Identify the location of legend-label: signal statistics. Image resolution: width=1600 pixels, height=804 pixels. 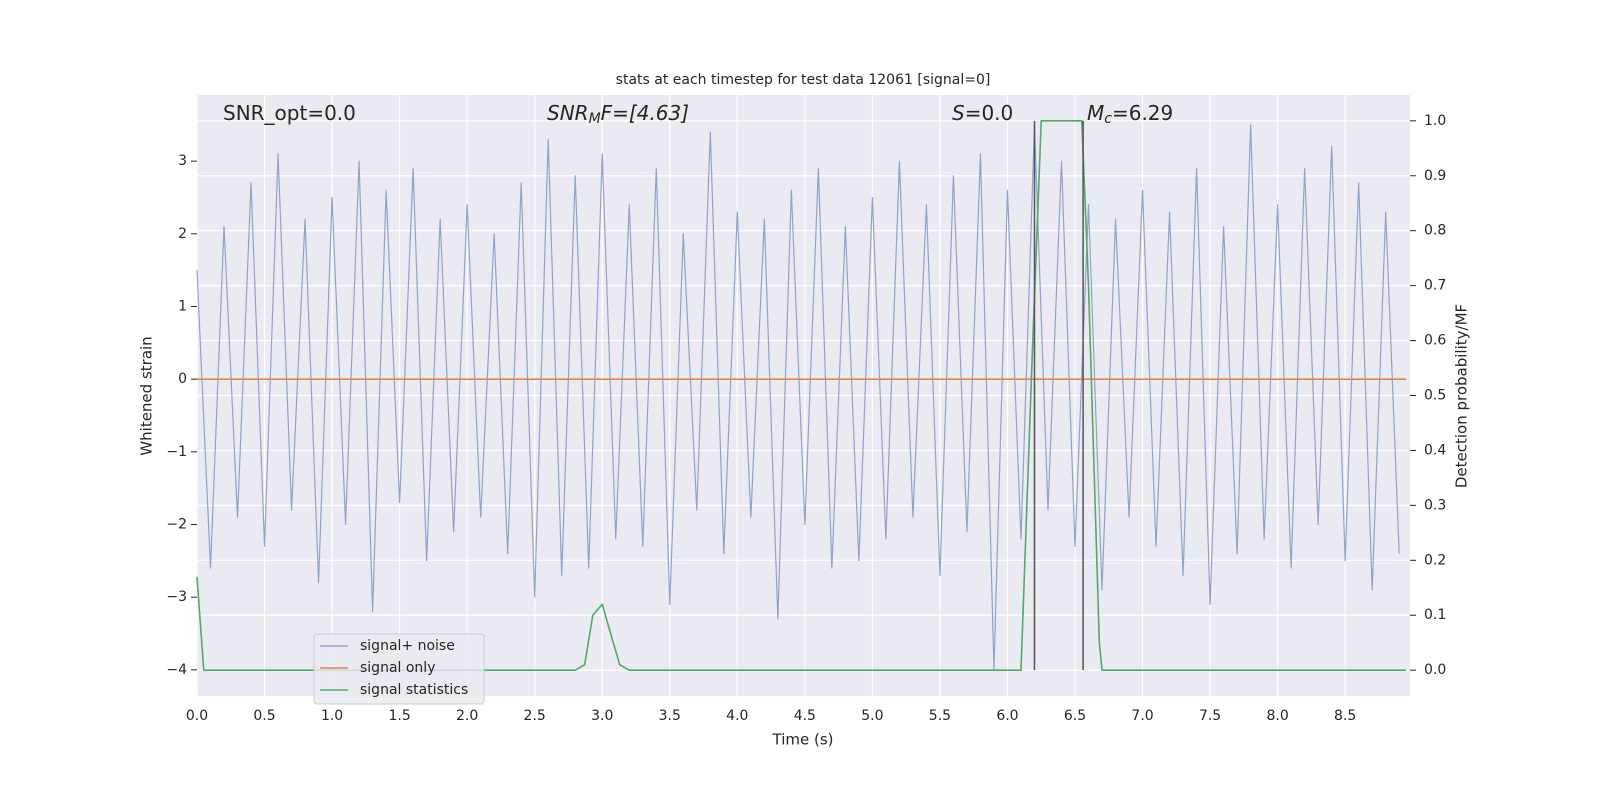
(414, 690).